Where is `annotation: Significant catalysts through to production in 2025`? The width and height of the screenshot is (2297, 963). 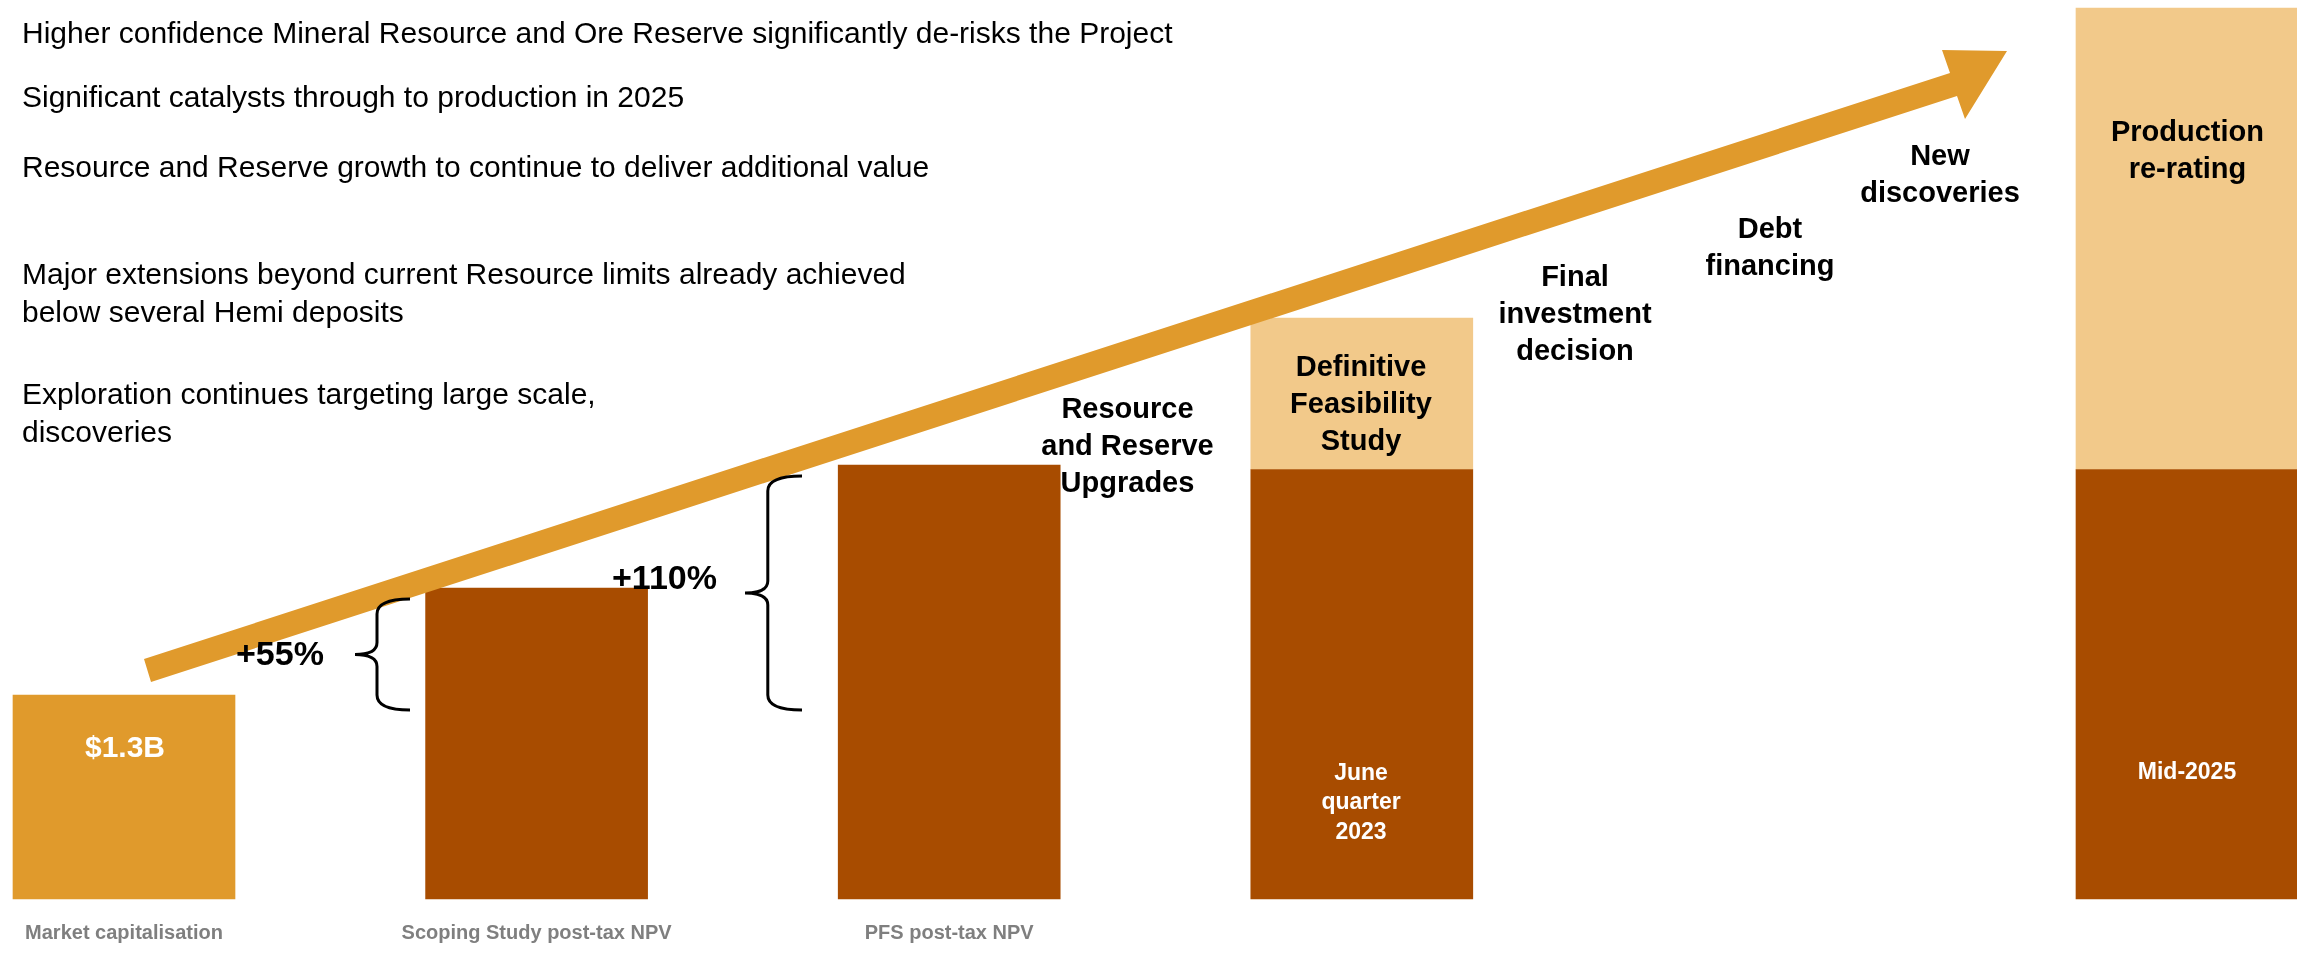
annotation: Significant catalysts through to production in 2025 is located at coordinates (354, 97).